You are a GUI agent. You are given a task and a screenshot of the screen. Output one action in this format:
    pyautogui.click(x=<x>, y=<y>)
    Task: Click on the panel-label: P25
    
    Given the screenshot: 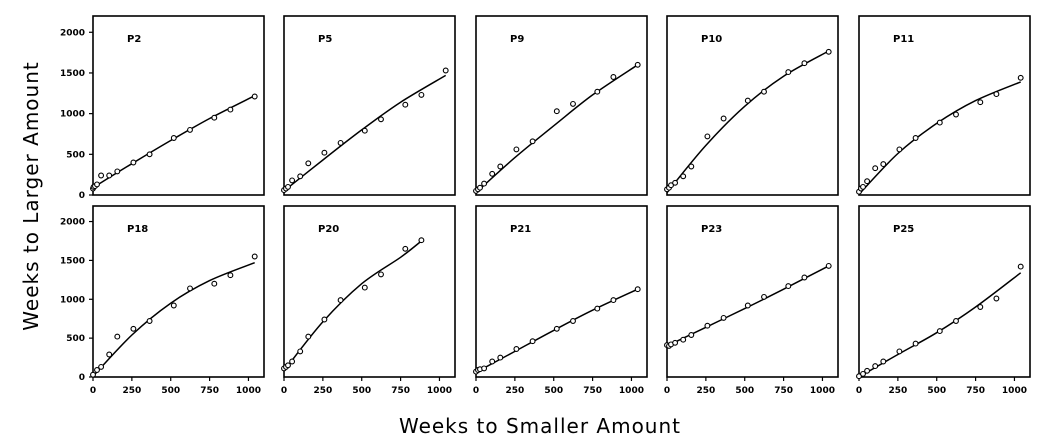 What is the action you would take?
    pyautogui.click(x=903, y=229)
    